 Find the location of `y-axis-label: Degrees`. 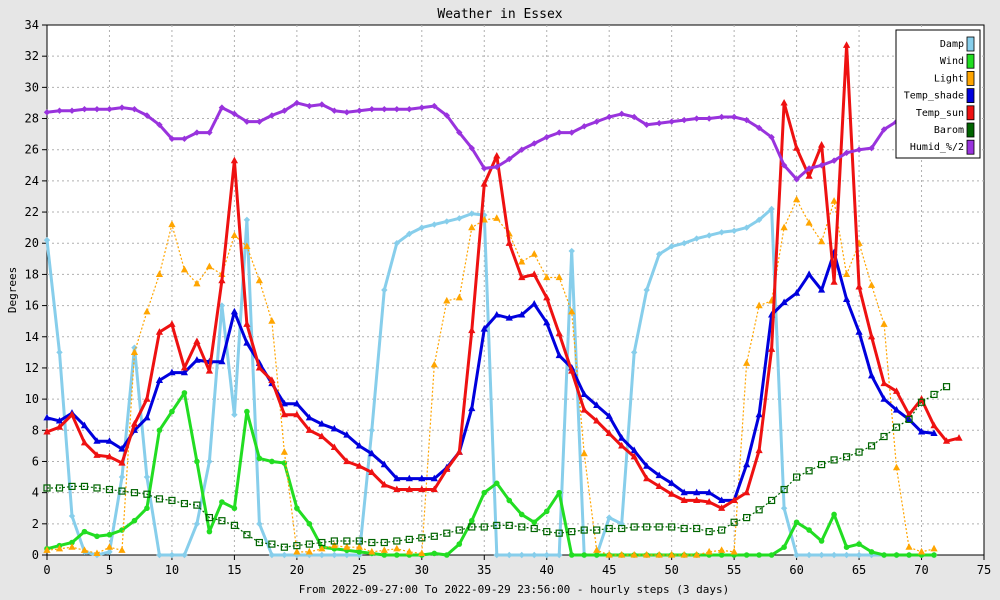

y-axis-label: Degrees is located at coordinates (12, 290).